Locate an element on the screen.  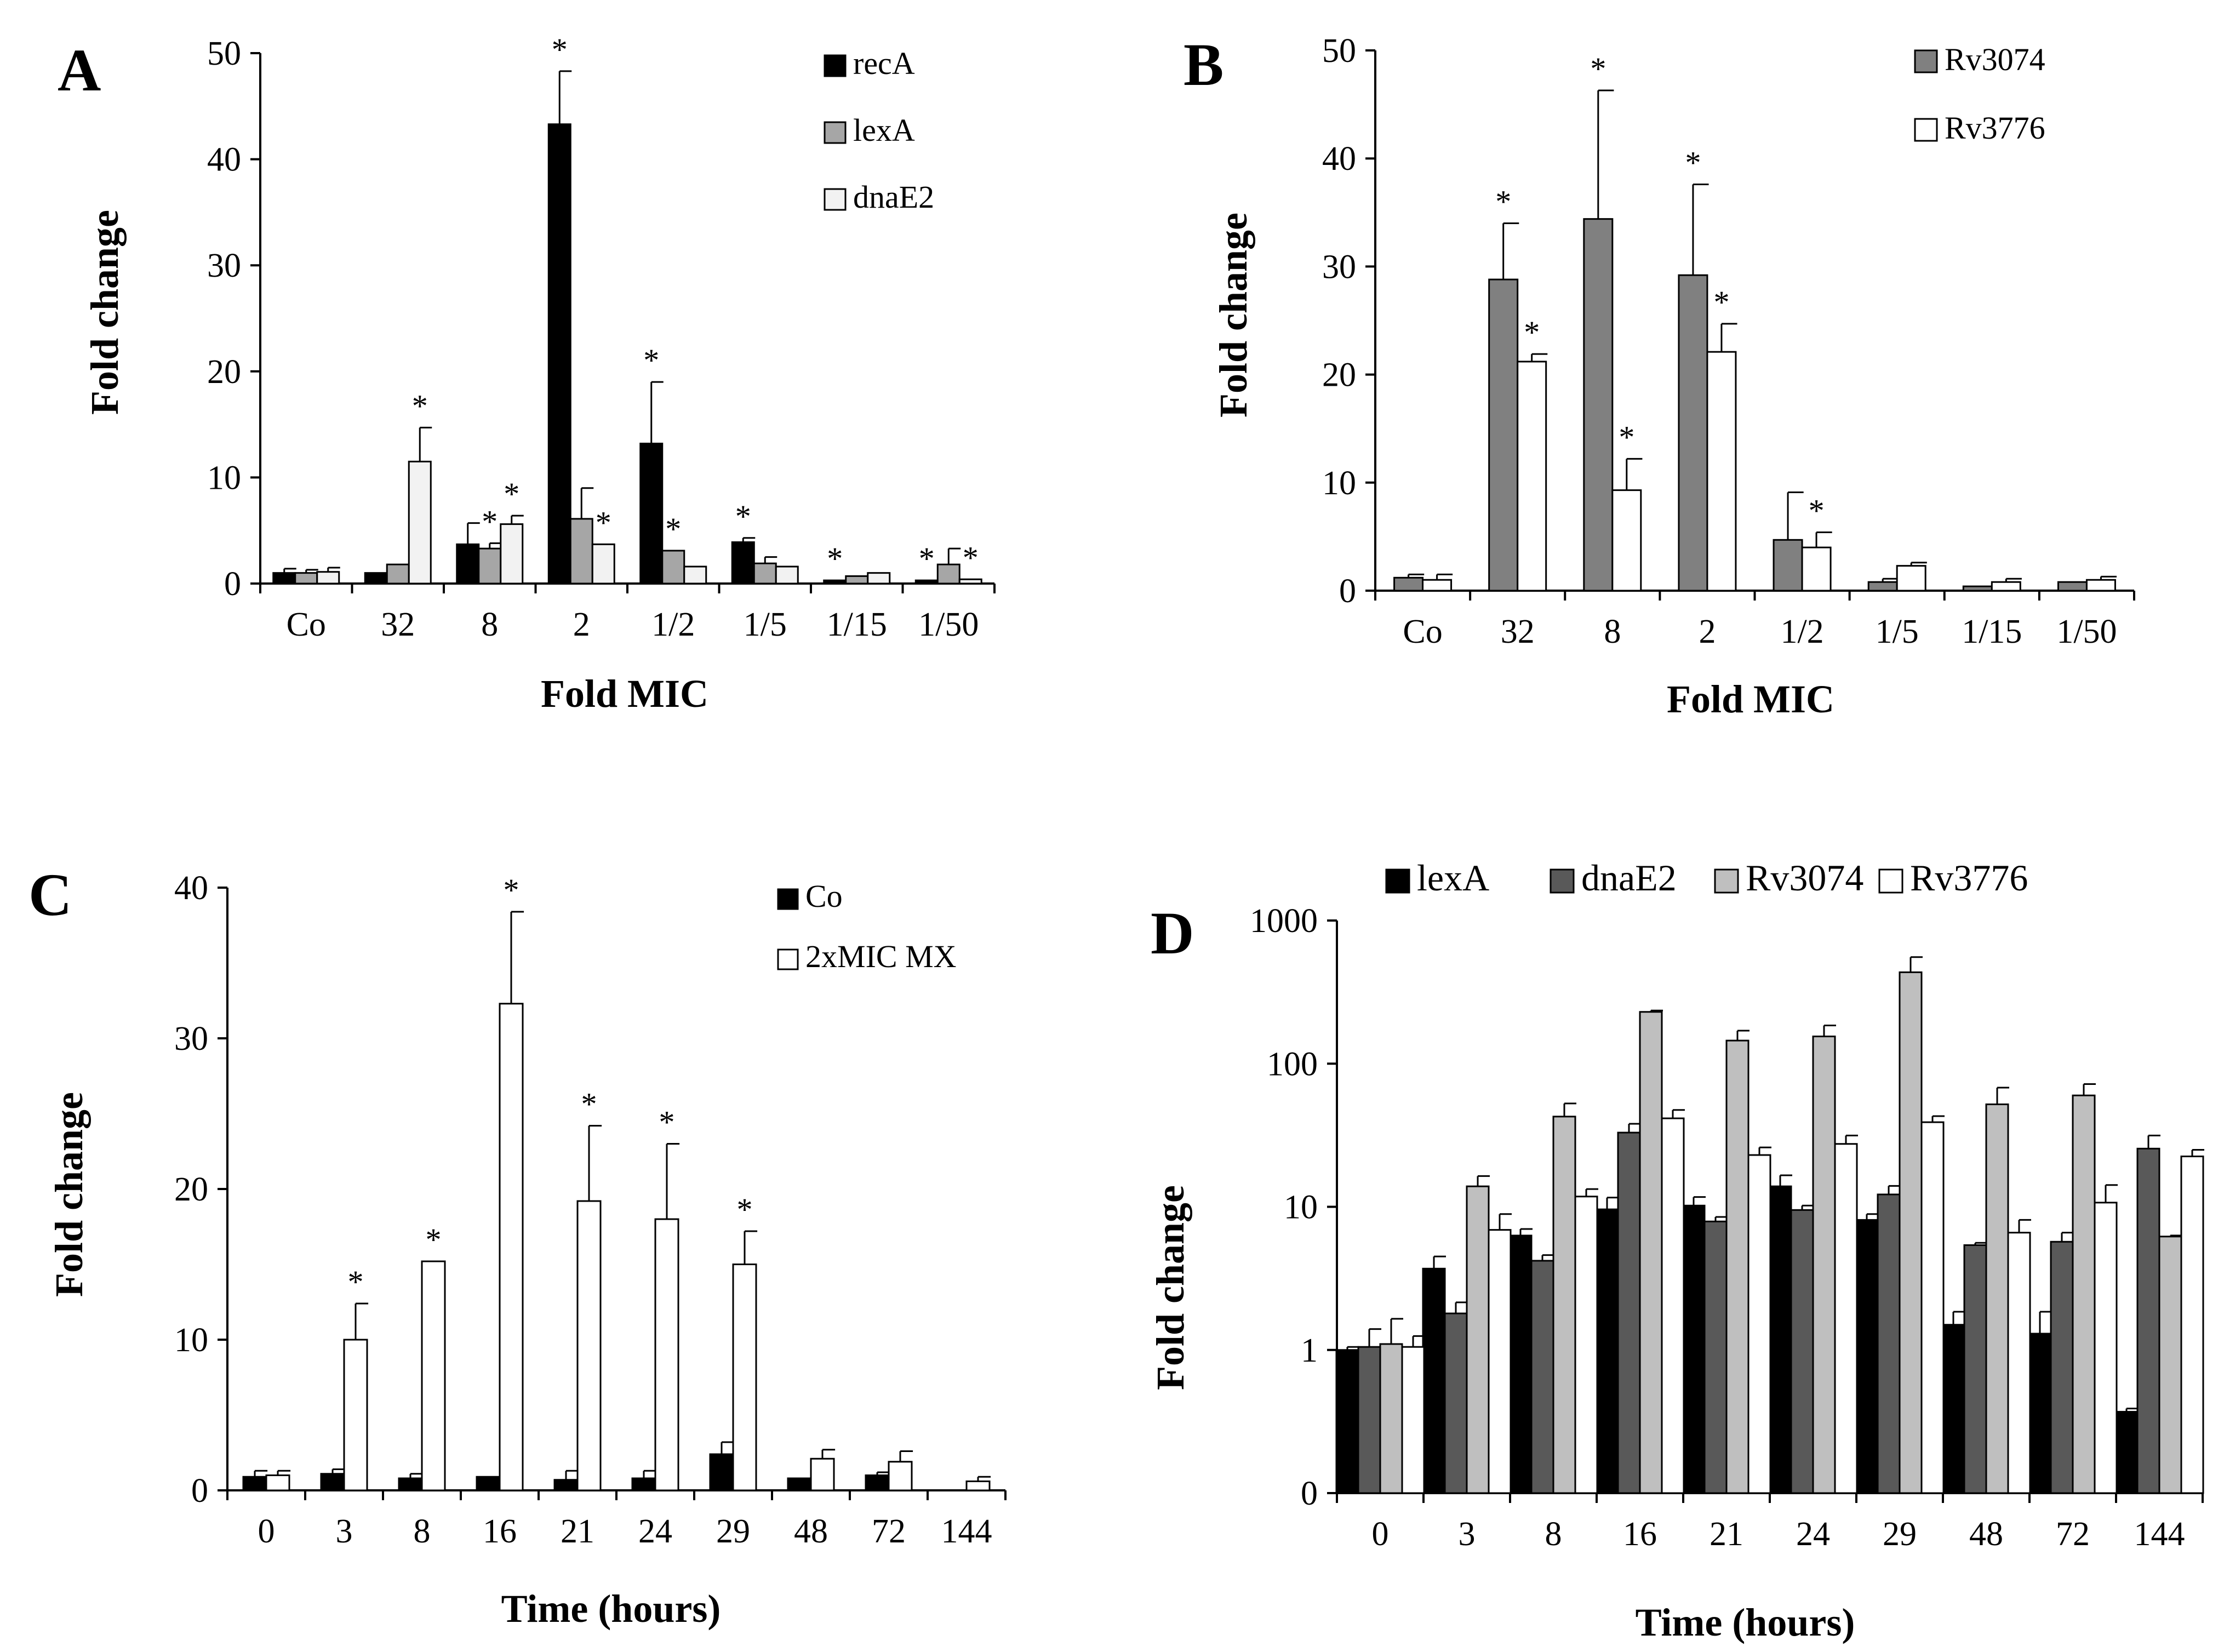
legend-label: Rv3776 is located at coordinates (1995, 128).